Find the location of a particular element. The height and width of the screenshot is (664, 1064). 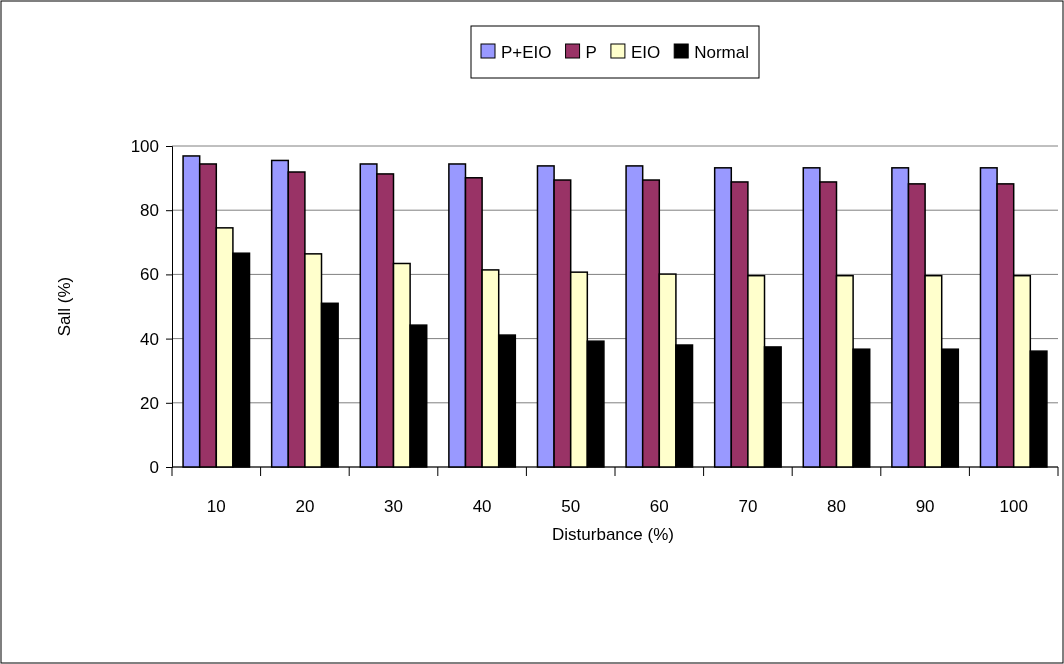

x-tick-label: 60 is located at coordinates (659, 506).